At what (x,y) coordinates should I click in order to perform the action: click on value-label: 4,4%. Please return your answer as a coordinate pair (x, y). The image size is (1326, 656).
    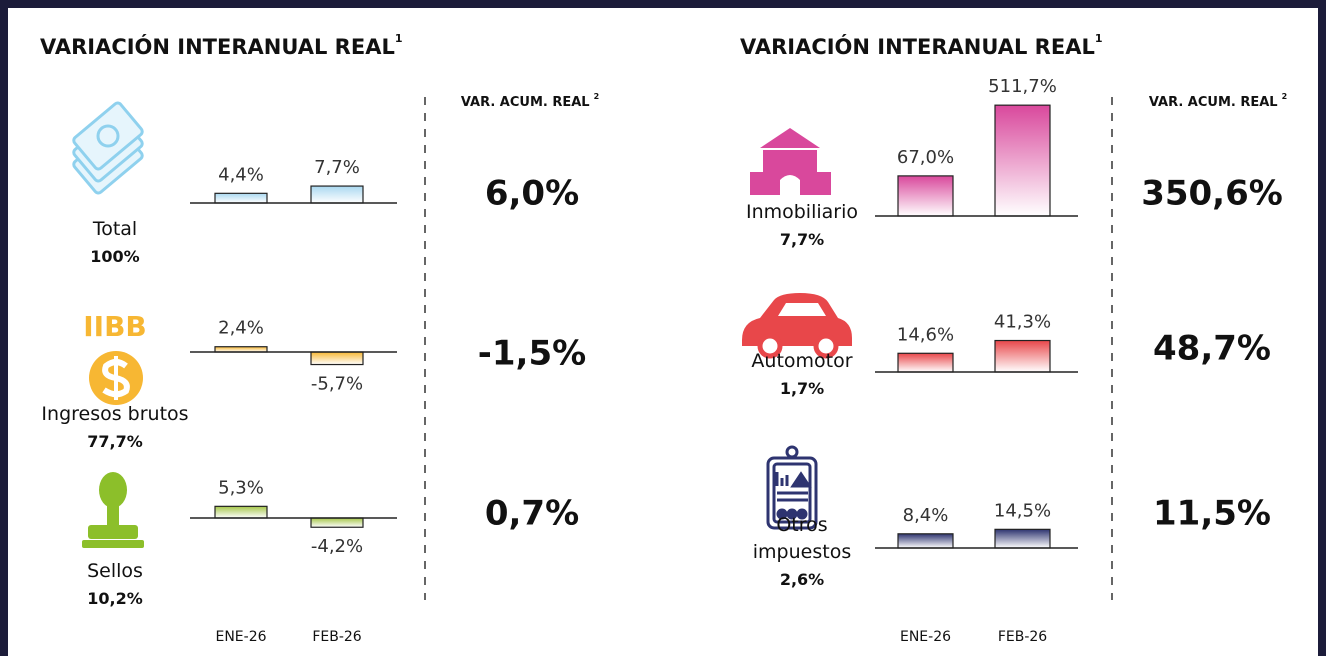
    Looking at the image, I should click on (241, 174).